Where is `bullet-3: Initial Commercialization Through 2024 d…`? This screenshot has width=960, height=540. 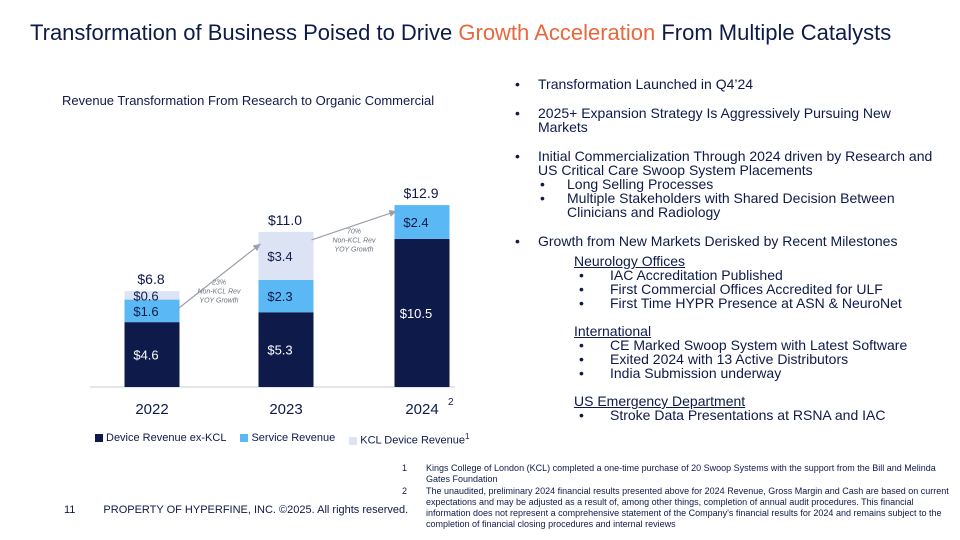
bullet-3: Initial Commercialization Through 2024 d… is located at coordinates (725, 184).